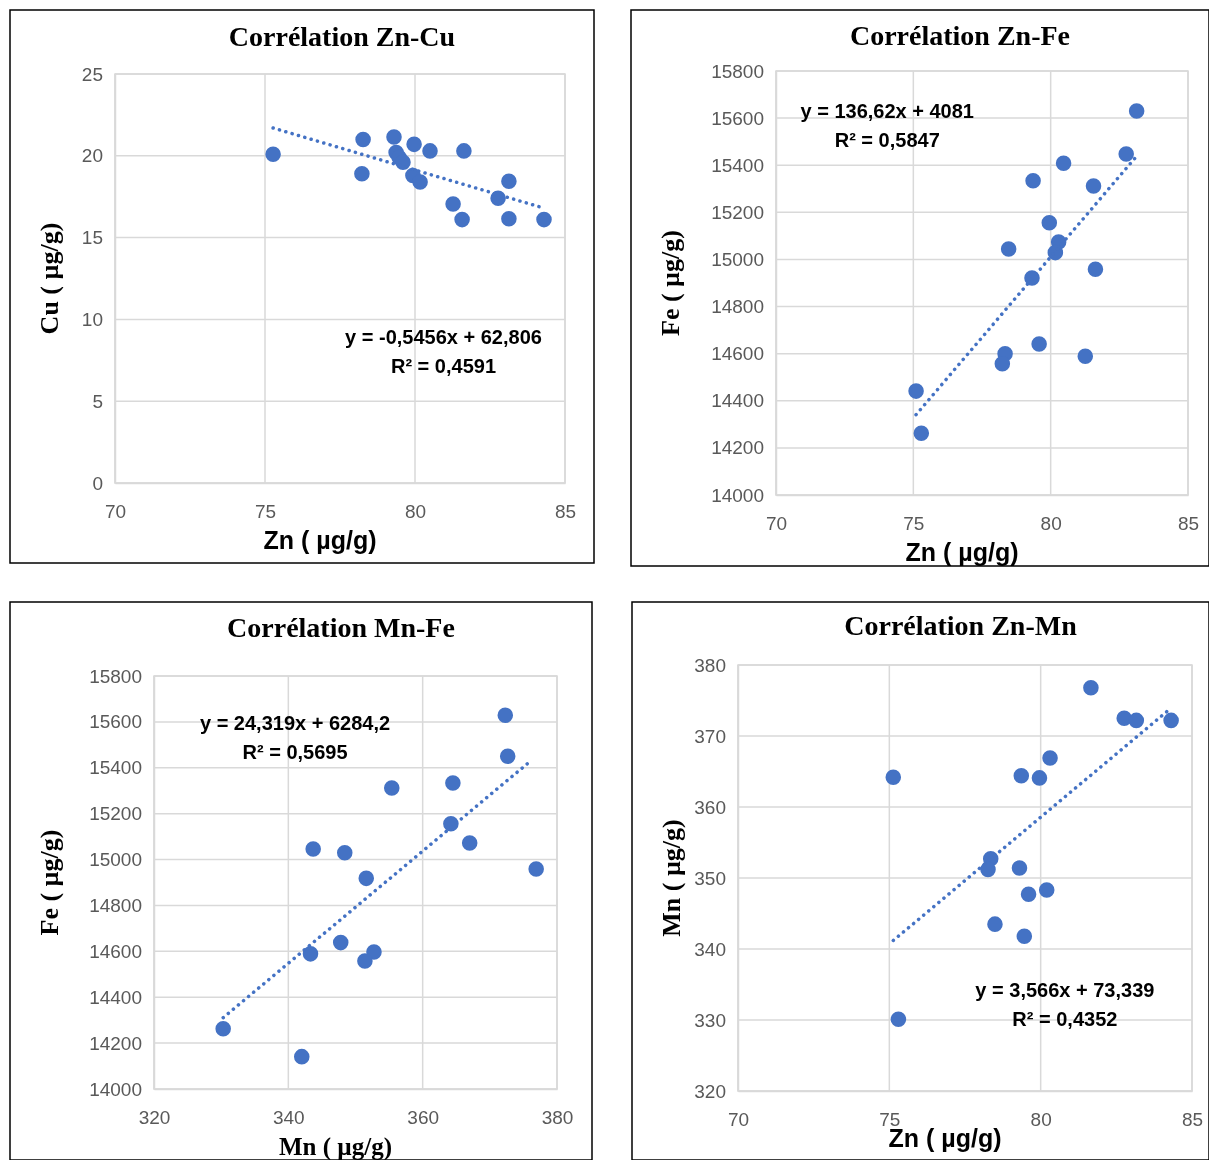 This screenshot has height=1160, width=1209. What do you see at coordinates (710, 736) in the screenshot?
I see `y-tick-label: 370` at bounding box center [710, 736].